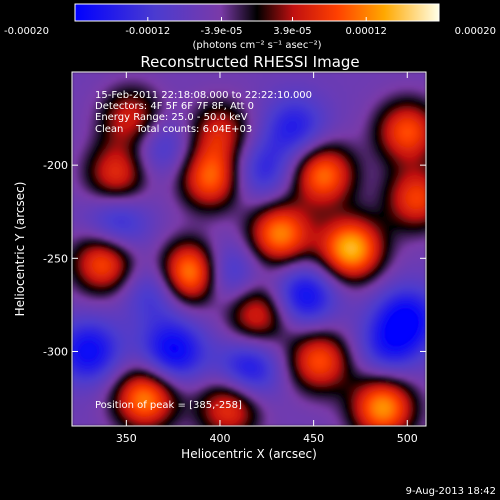 This screenshot has height=500, width=500. What do you see at coordinates (256, 45) in the screenshot?
I see `colorbar-unit-label: (photons cm⁻² s⁻¹ asec⁻²)` at bounding box center [256, 45].